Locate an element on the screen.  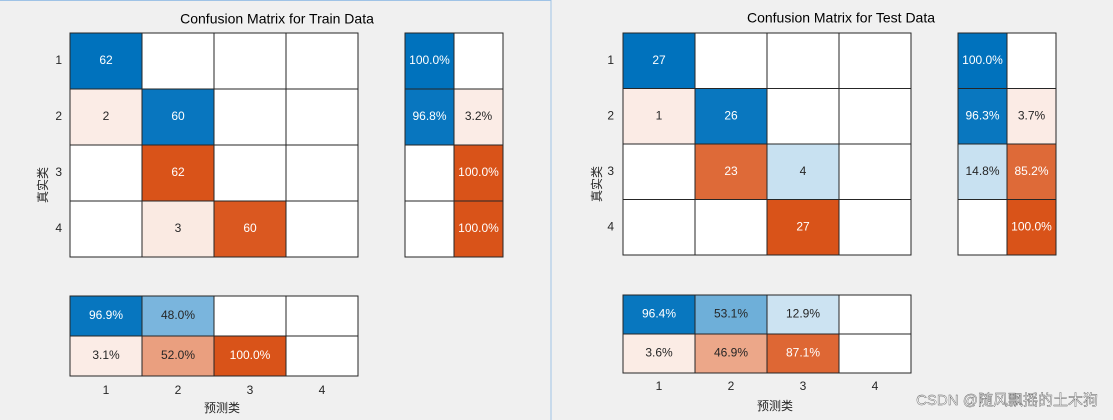
cell-label: 1 is located at coordinates (659, 115).